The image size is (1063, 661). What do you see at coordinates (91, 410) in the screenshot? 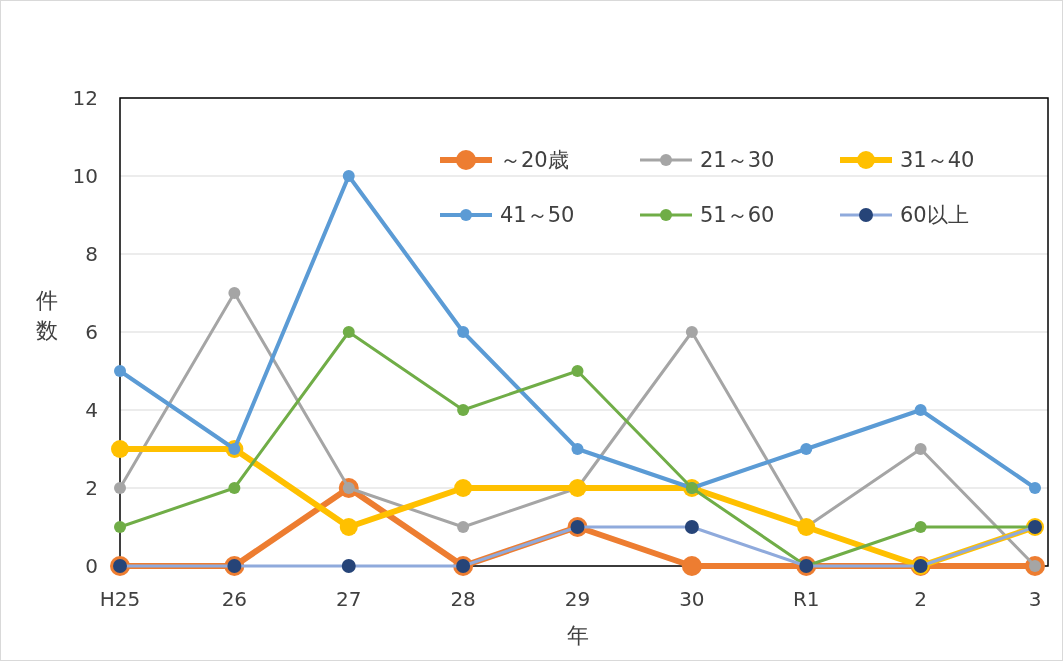
I see `y-tick-label: 4` at bounding box center [91, 410].